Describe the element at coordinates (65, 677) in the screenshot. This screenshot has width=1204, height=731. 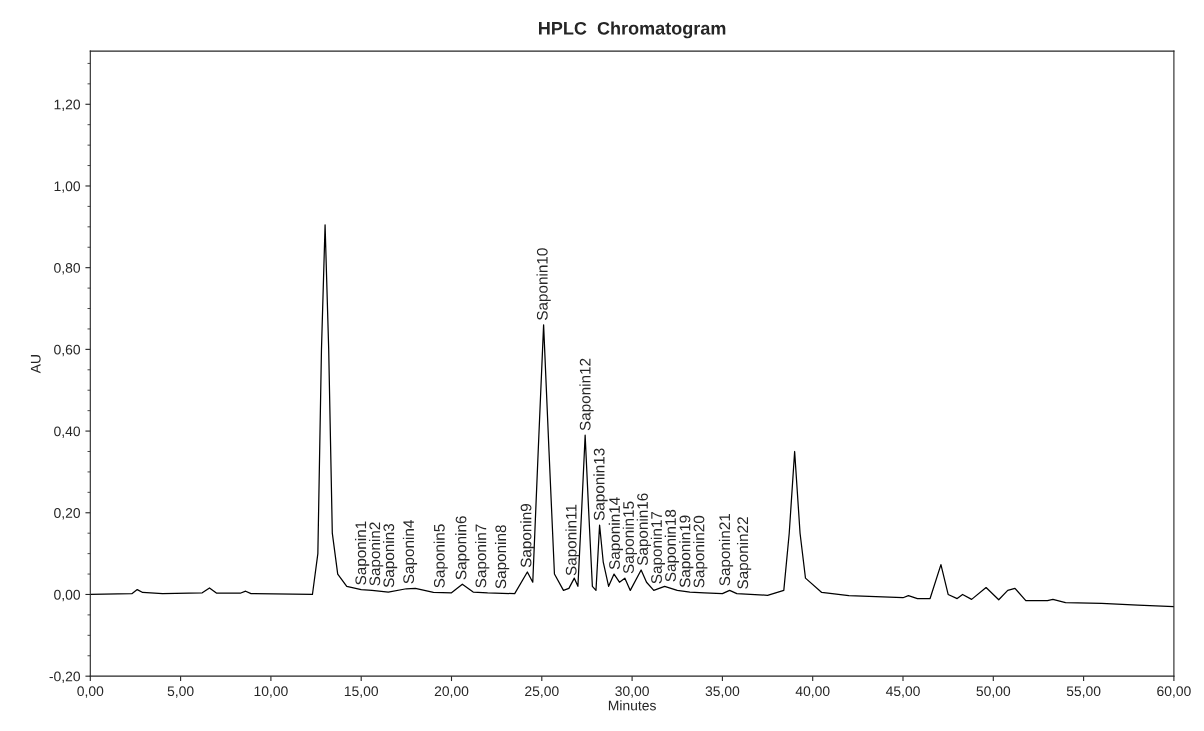
I see `y-tick-label: -0,20` at that location.